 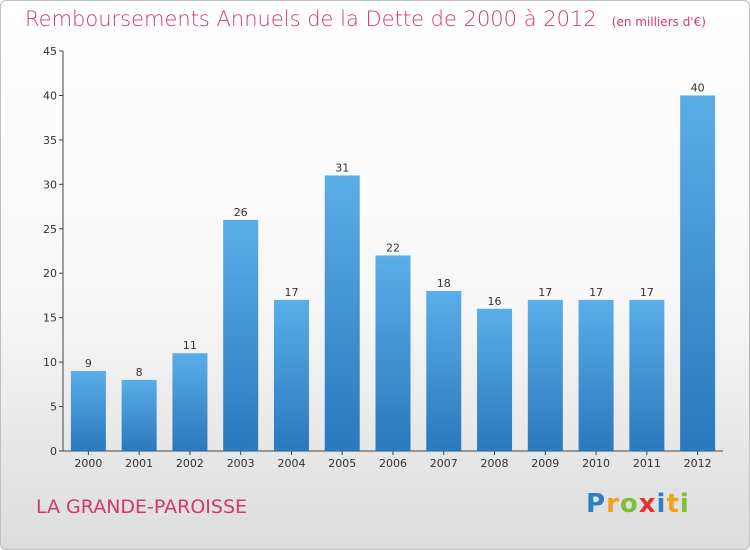 What do you see at coordinates (190, 463) in the screenshot?
I see `x-tick-label: 2002` at bounding box center [190, 463].